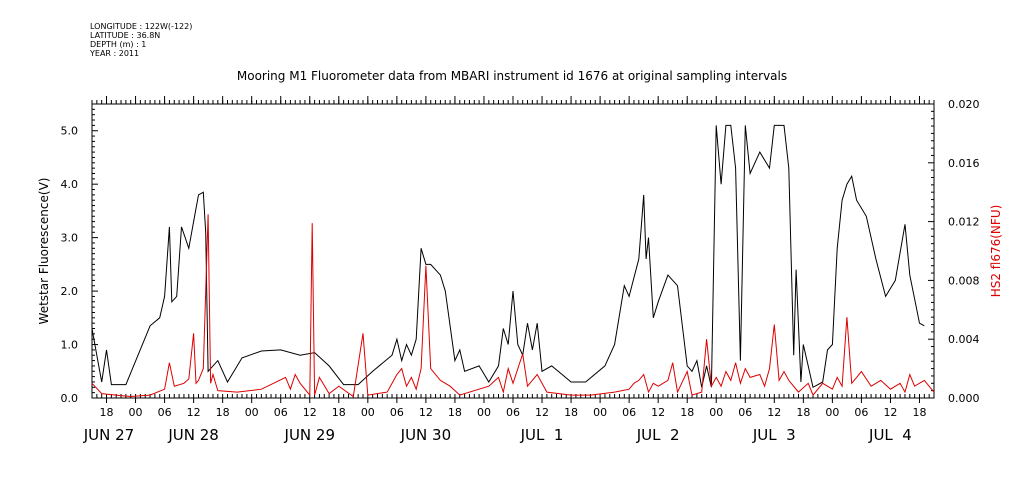 The image size is (1009, 504). I want to click on x-date-label: JUL 4, so click(890, 435).